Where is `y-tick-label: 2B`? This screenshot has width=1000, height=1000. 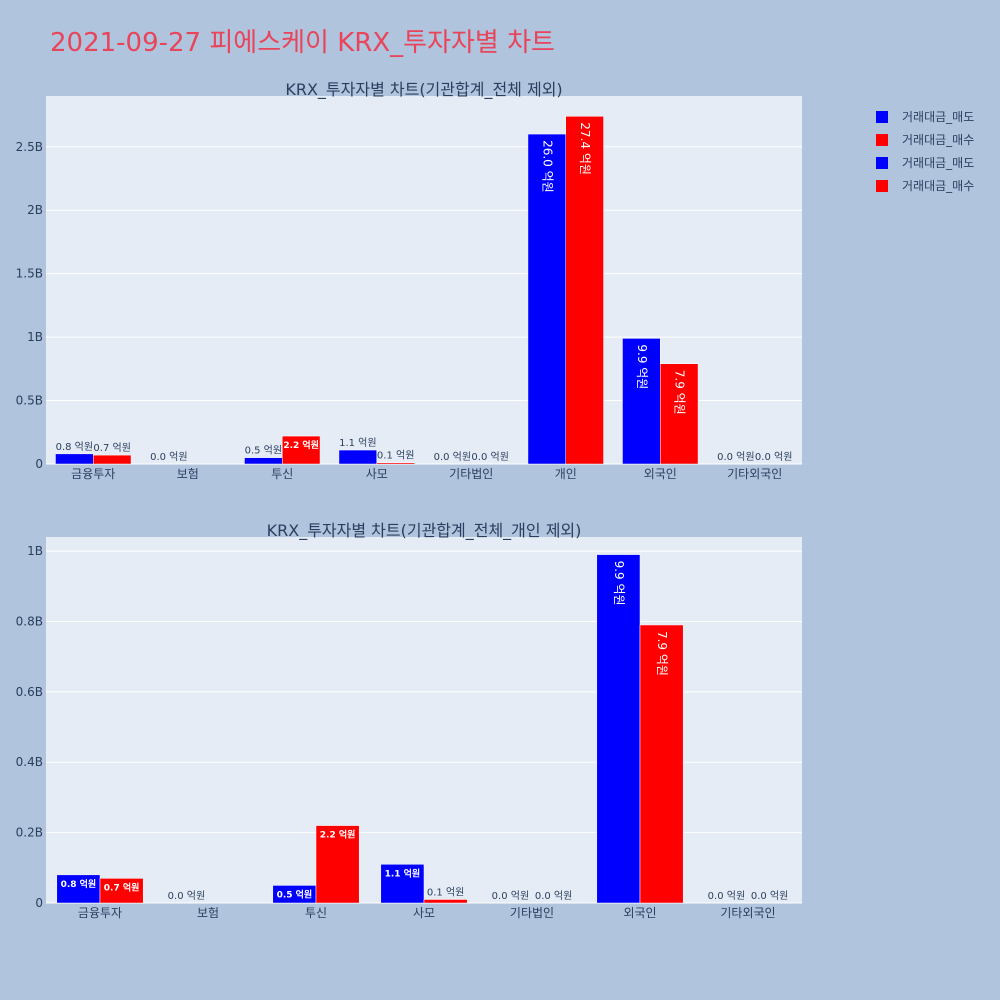
y-tick-label: 2B is located at coordinates (35, 210).